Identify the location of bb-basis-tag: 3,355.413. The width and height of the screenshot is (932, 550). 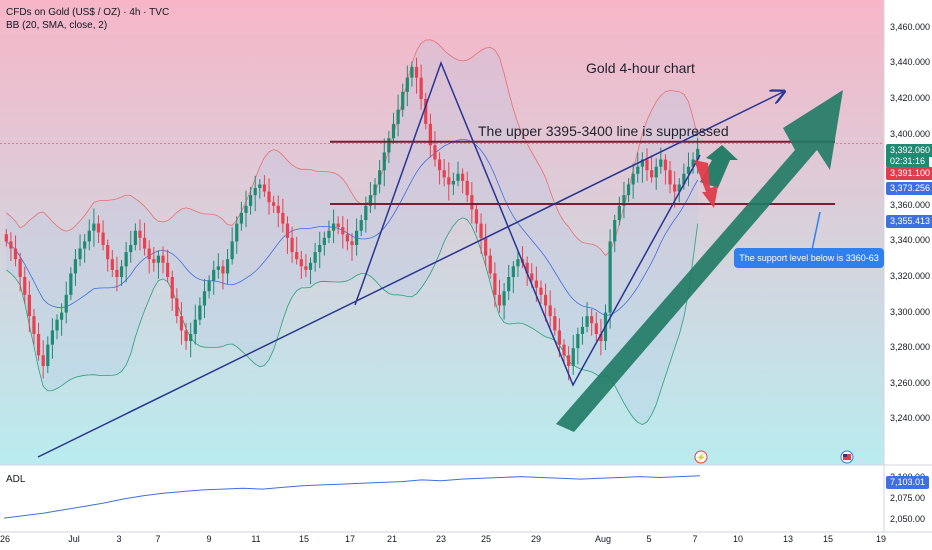
(909, 221).